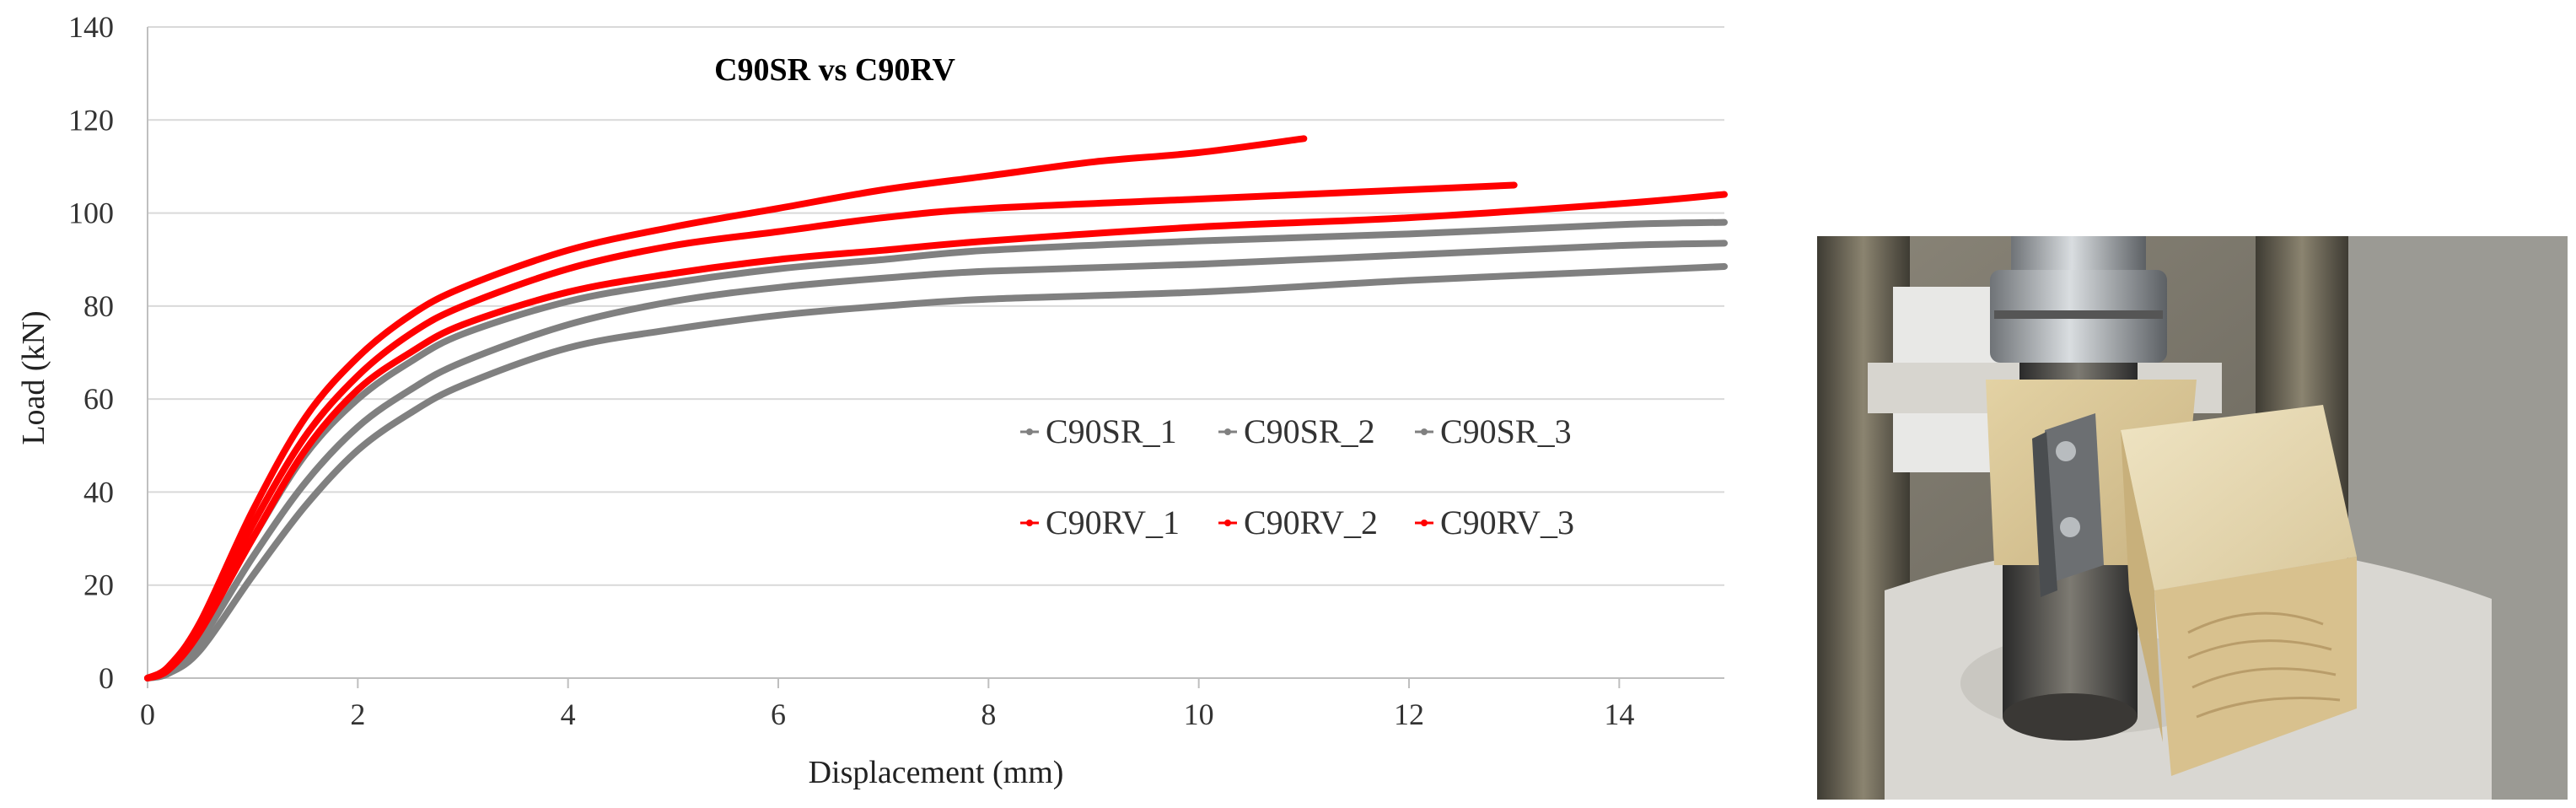 The height and width of the screenshot is (808, 2576). I want to click on y-tick-label: 40, so click(98, 492).